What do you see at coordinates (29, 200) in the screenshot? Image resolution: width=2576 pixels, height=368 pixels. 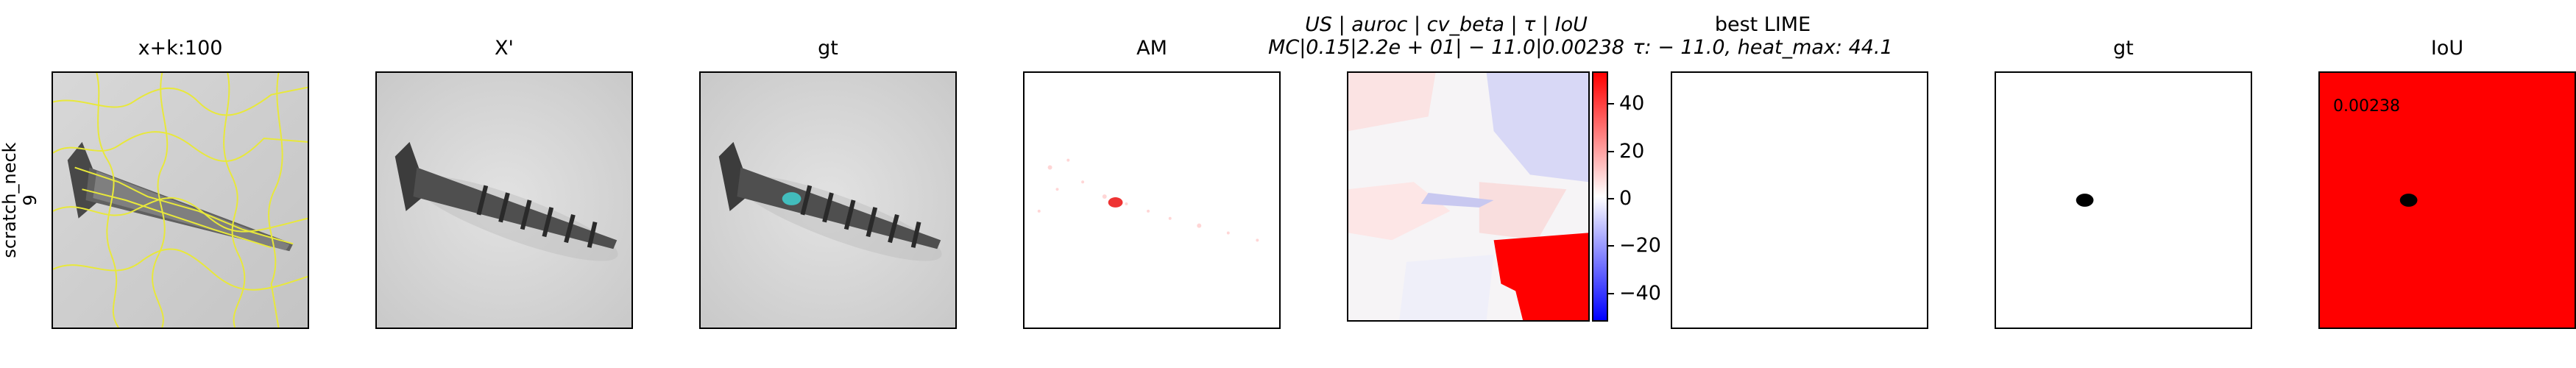 I see `row-label-index: 9` at bounding box center [29, 200].